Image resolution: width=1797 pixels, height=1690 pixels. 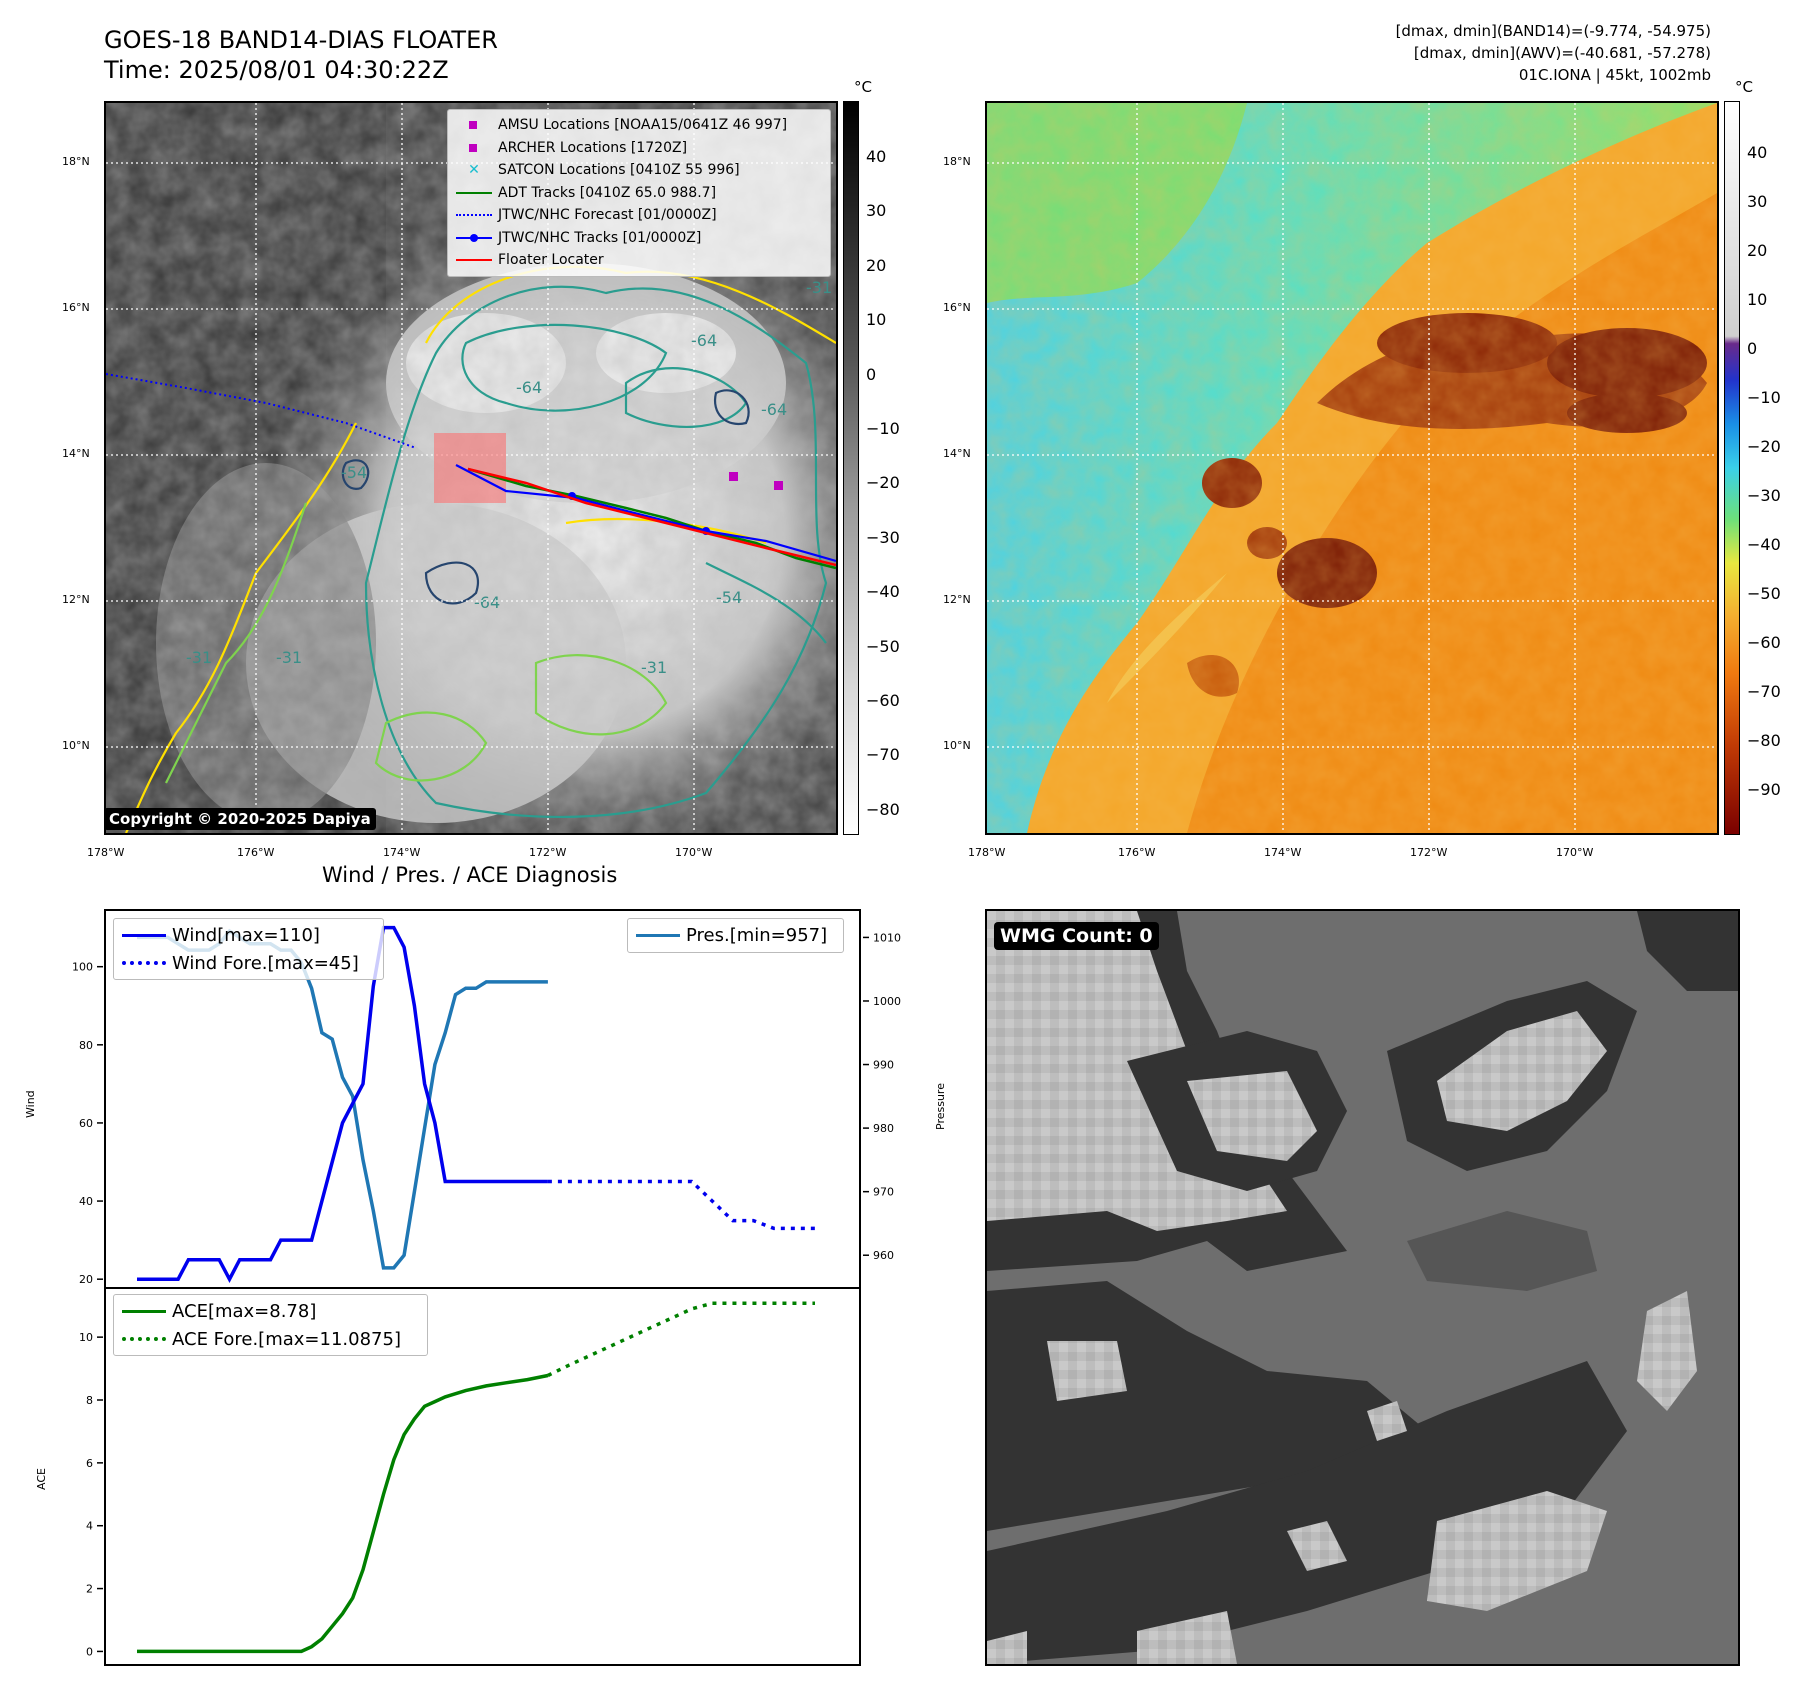 I want to click on lon-label: 176°W, so click(x=256, y=852).